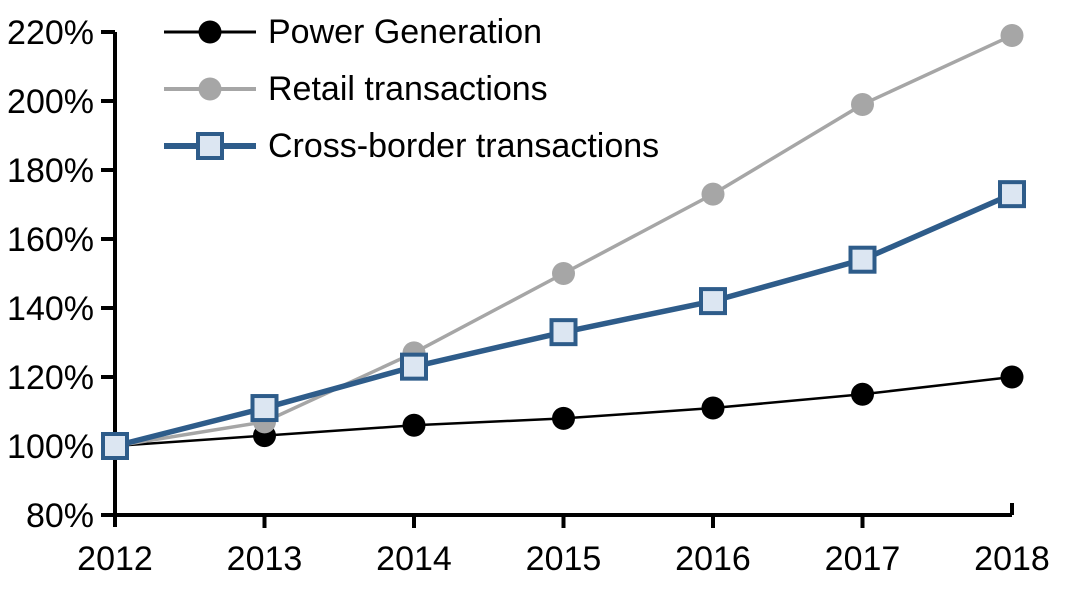 This screenshot has width=1076, height=590. I want to click on retail-transactions-legend-marker-icon, so click(210, 88).